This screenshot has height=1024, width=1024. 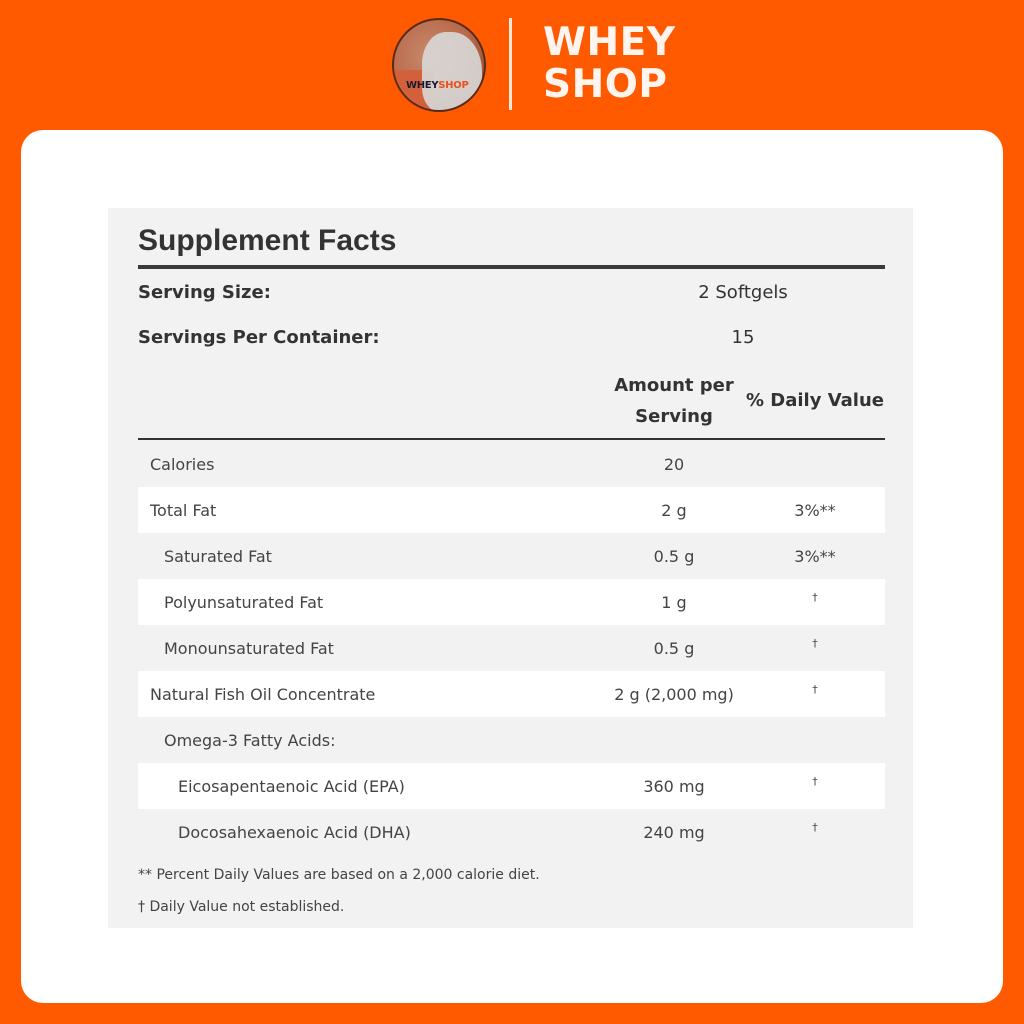 I want to click on logo-text: WHEYSHOP, so click(x=437, y=85).